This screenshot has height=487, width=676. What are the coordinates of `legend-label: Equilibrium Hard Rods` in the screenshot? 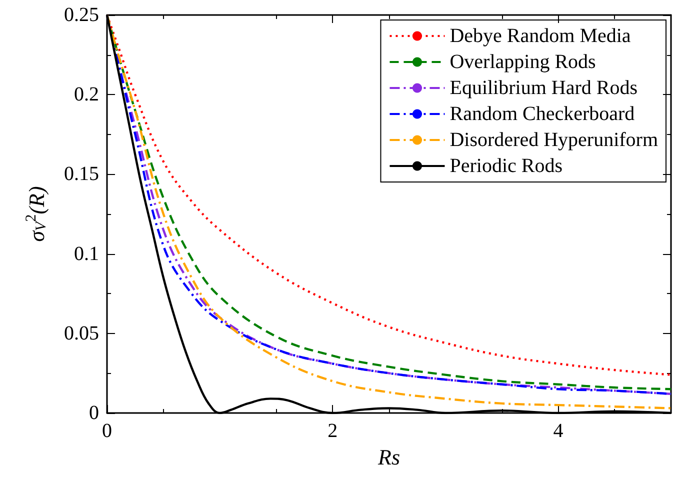 It's located at (544, 88).